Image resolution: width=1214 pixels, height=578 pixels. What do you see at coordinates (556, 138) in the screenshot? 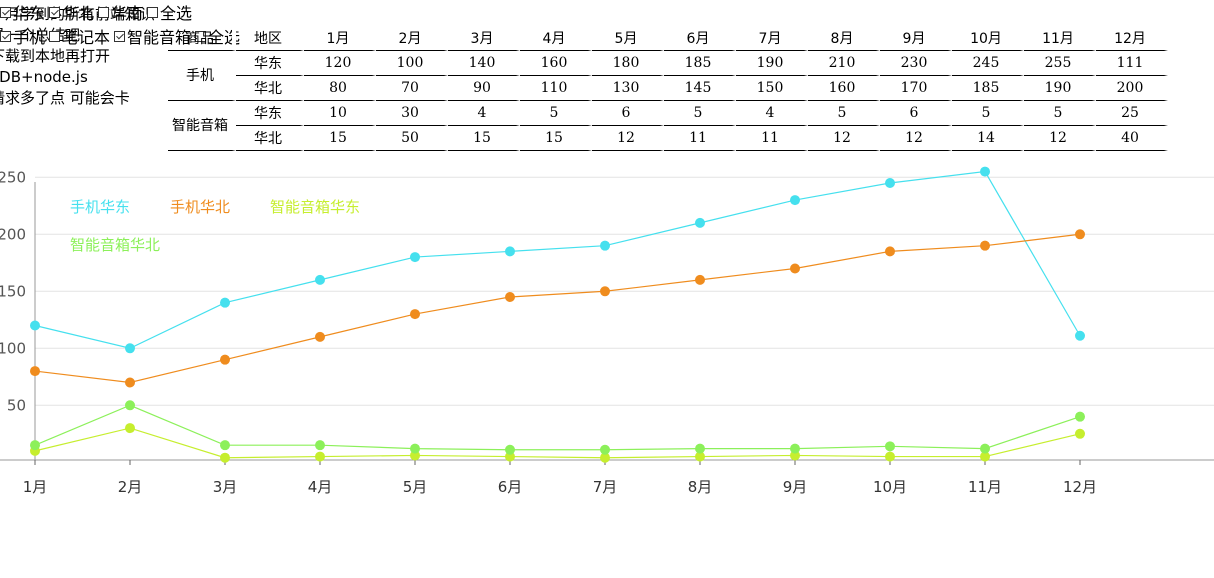
I see `cell-value: 15` at bounding box center [556, 138].